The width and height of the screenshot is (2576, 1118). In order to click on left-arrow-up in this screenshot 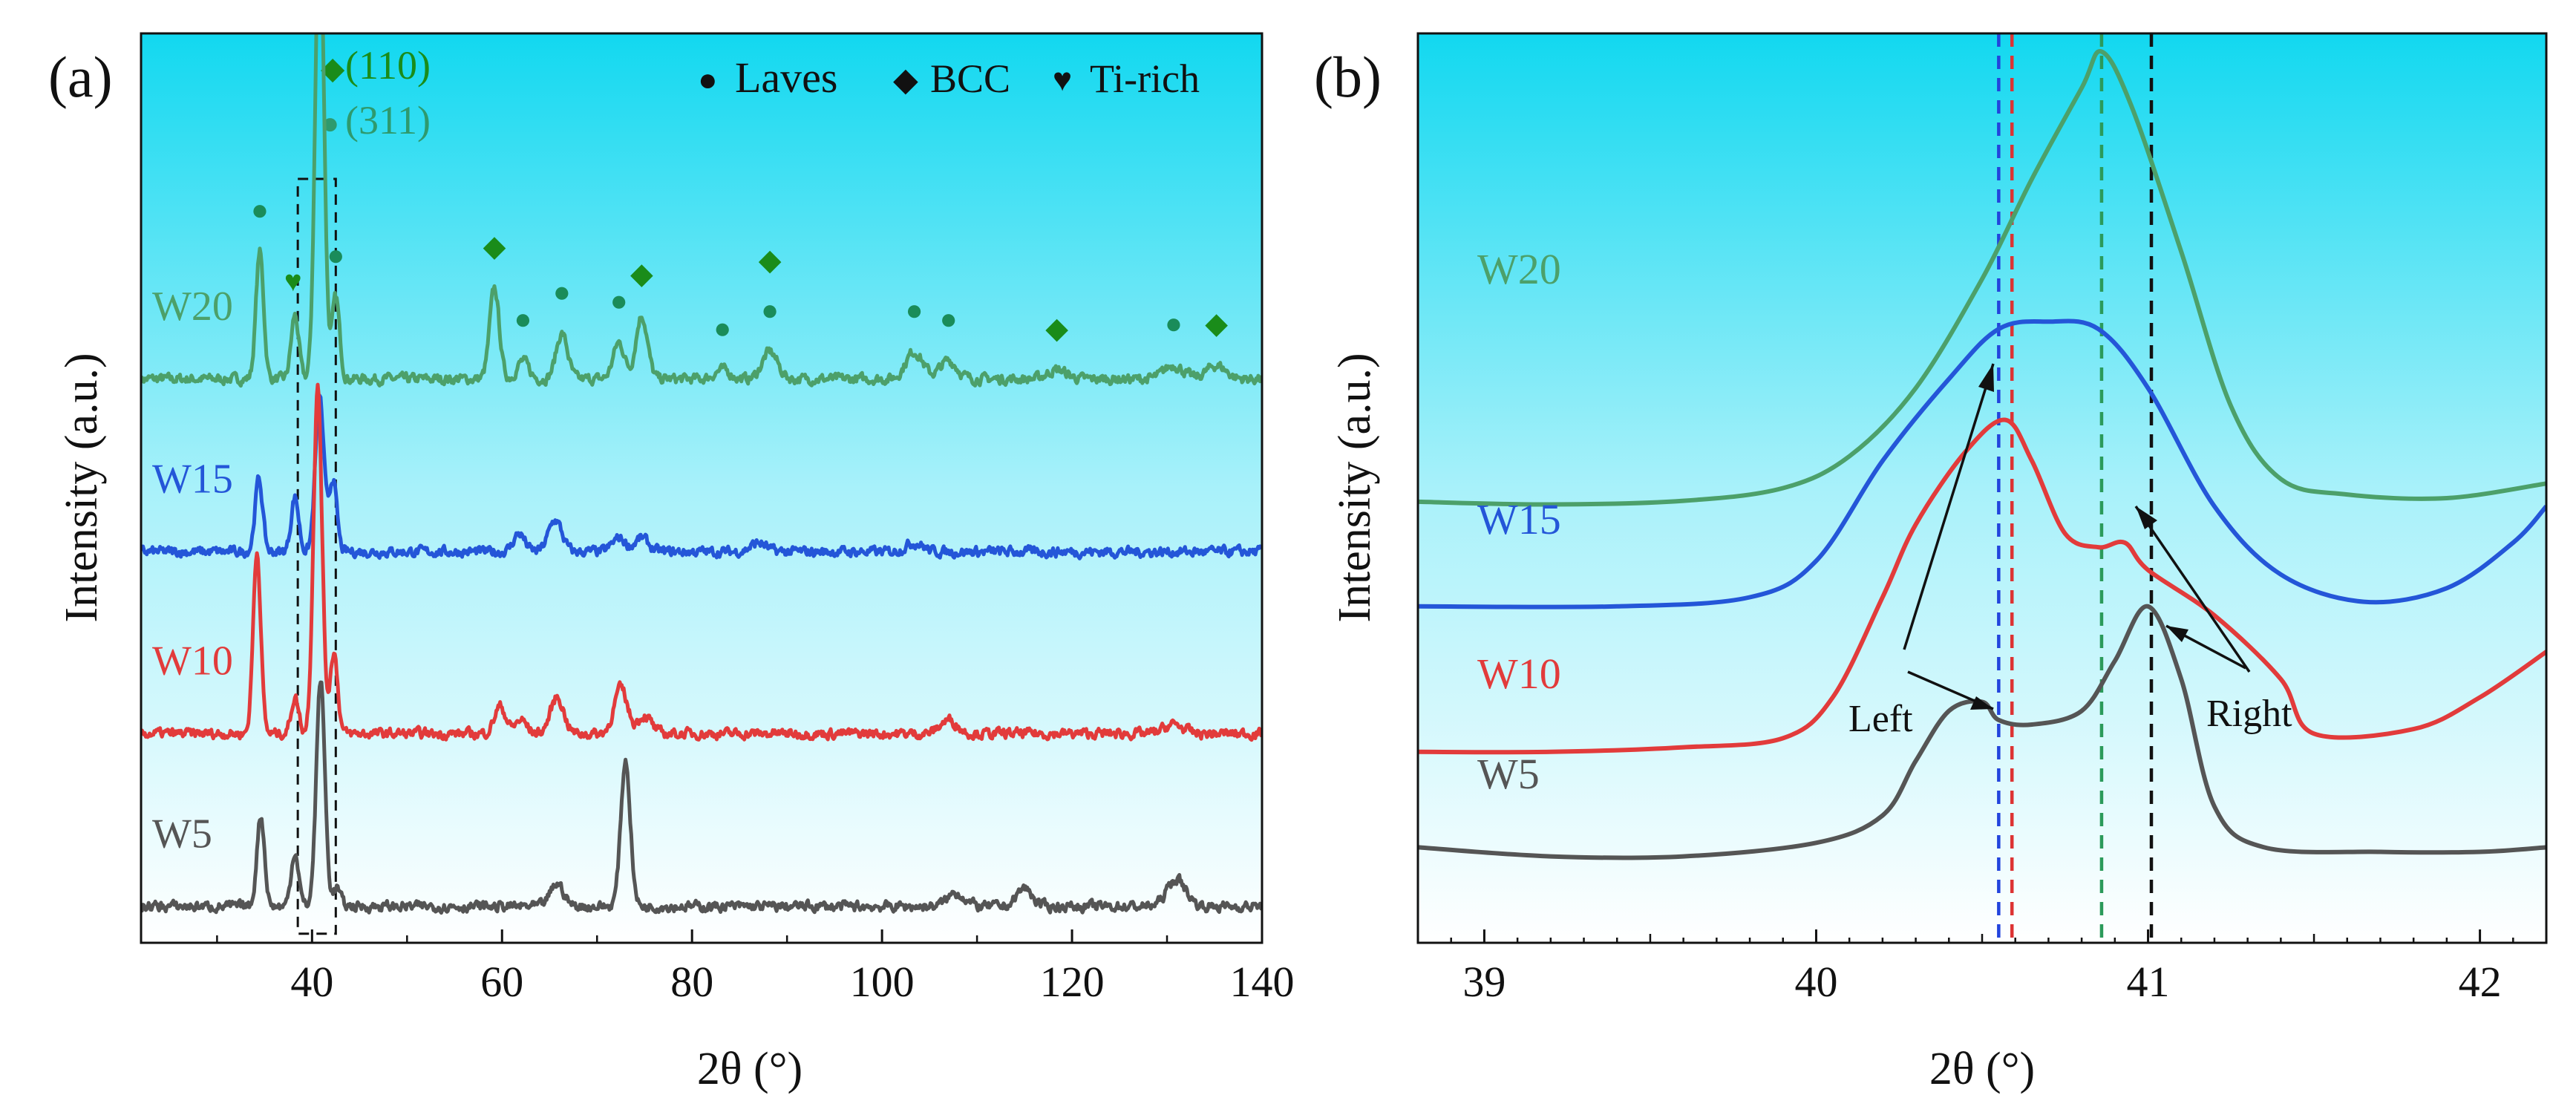, I will do `click(1949, 506)`.